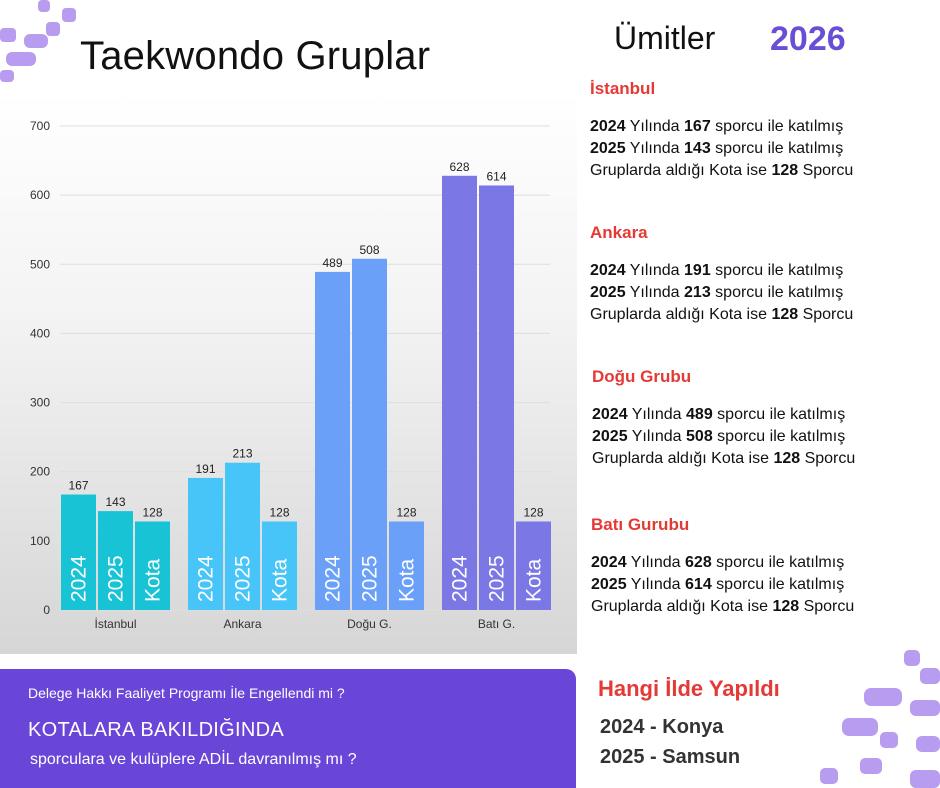  I want to click on y-tick-label: 0, so click(46, 610).